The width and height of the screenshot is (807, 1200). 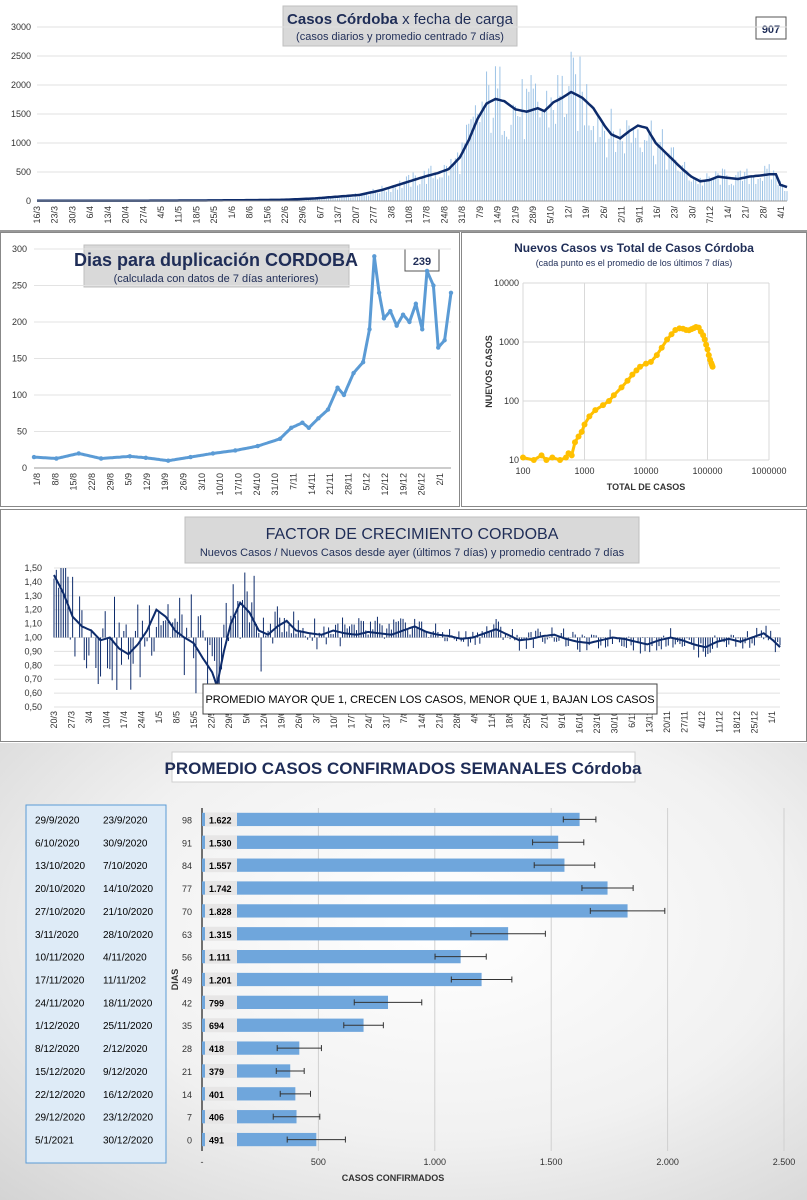 What do you see at coordinates (684, 722) in the screenshot?
I see `growth-x-tick: 27/11` at bounding box center [684, 722].